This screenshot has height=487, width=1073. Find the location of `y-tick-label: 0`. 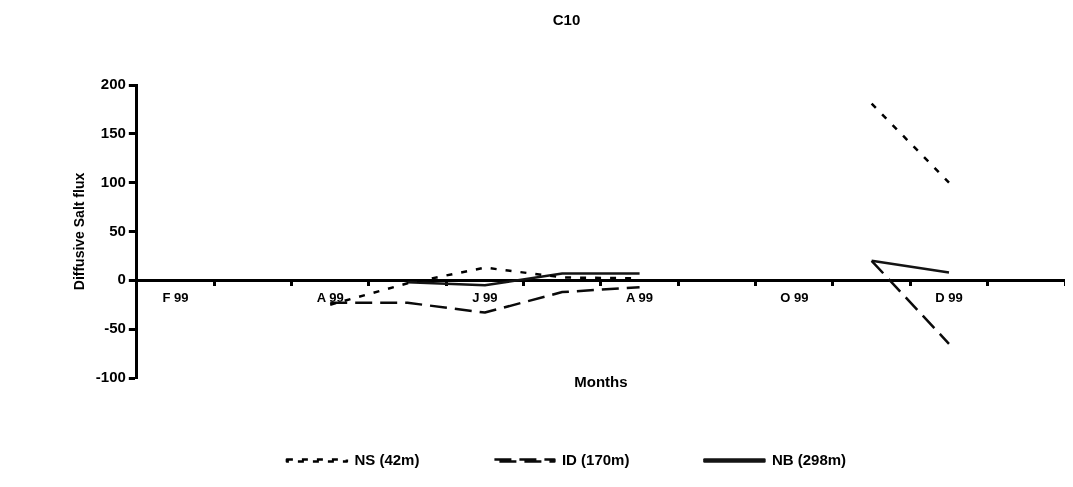

y-tick-label: 0 is located at coordinates (121, 279).